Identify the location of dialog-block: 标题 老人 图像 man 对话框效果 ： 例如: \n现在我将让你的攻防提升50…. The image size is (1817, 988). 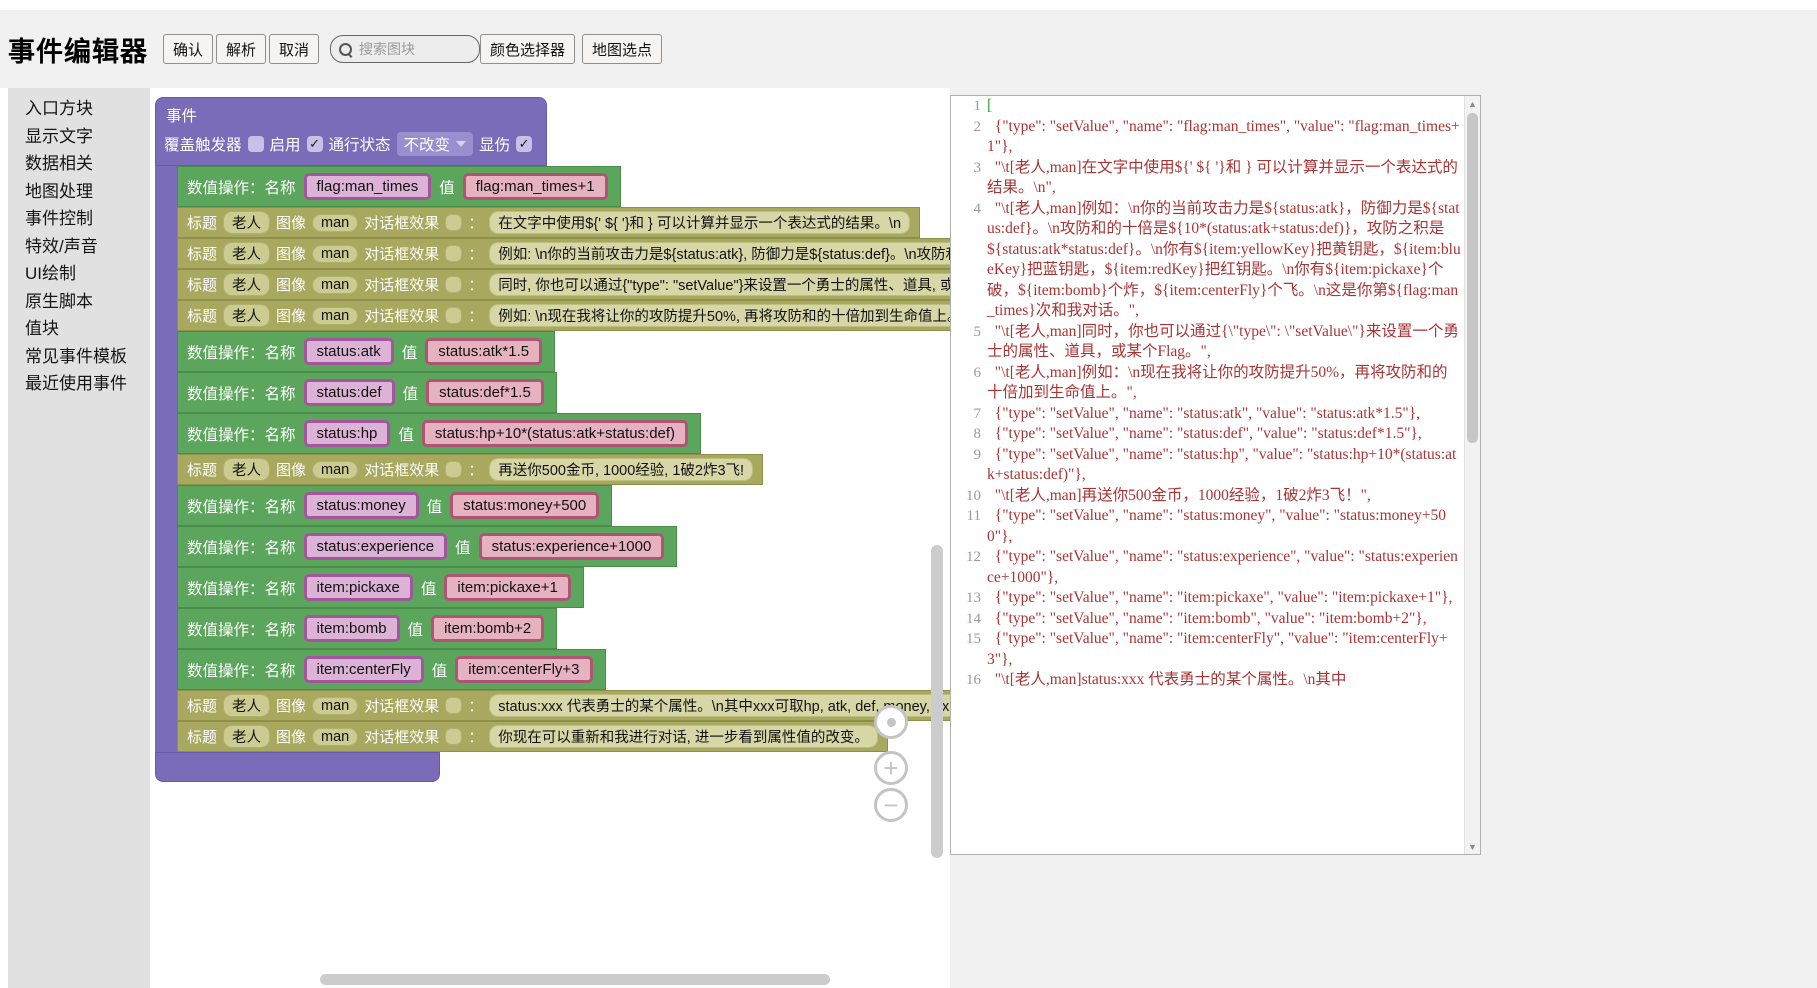
(563, 315).